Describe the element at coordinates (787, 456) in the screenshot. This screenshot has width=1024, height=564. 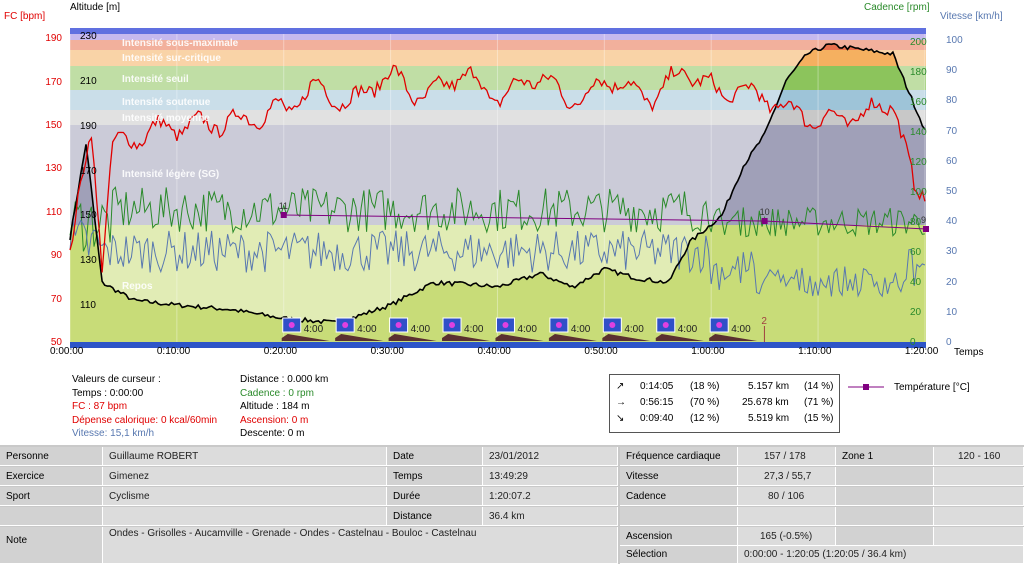
I see `fc-value: 157 / 178` at that location.